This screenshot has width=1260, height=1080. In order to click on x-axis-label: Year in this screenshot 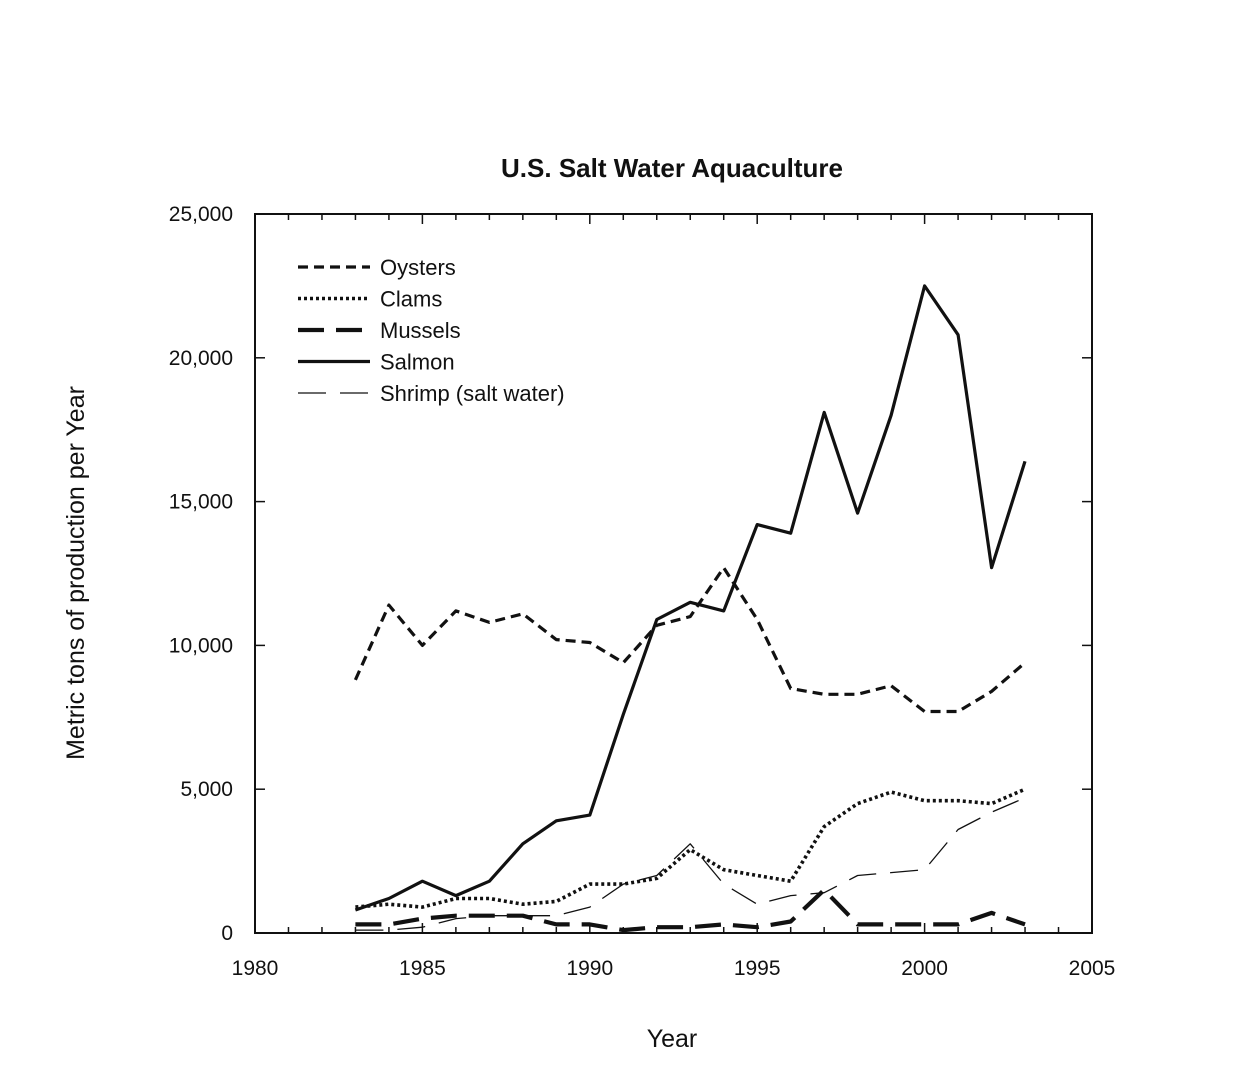, I will do `click(672, 1039)`.